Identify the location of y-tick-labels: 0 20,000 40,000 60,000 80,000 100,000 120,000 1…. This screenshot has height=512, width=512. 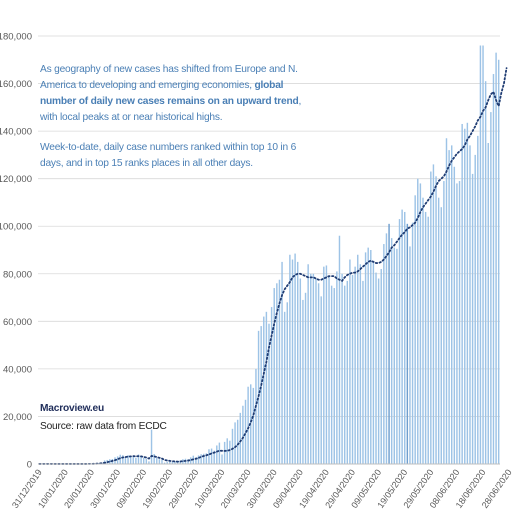
(16, 251).